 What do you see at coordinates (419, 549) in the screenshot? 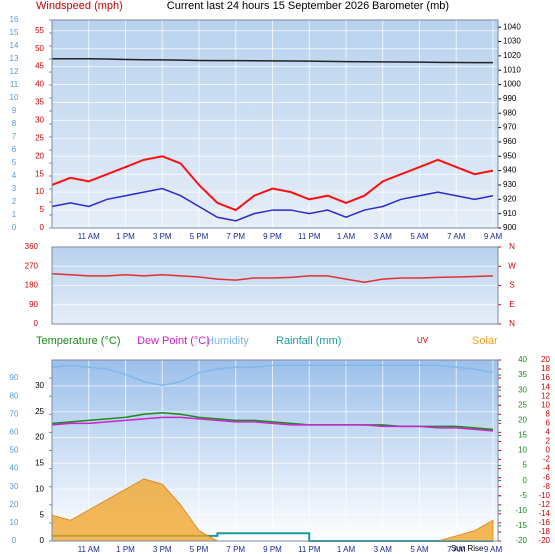
I see `x-tick-label: 5 AM` at bounding box center [419, 549].